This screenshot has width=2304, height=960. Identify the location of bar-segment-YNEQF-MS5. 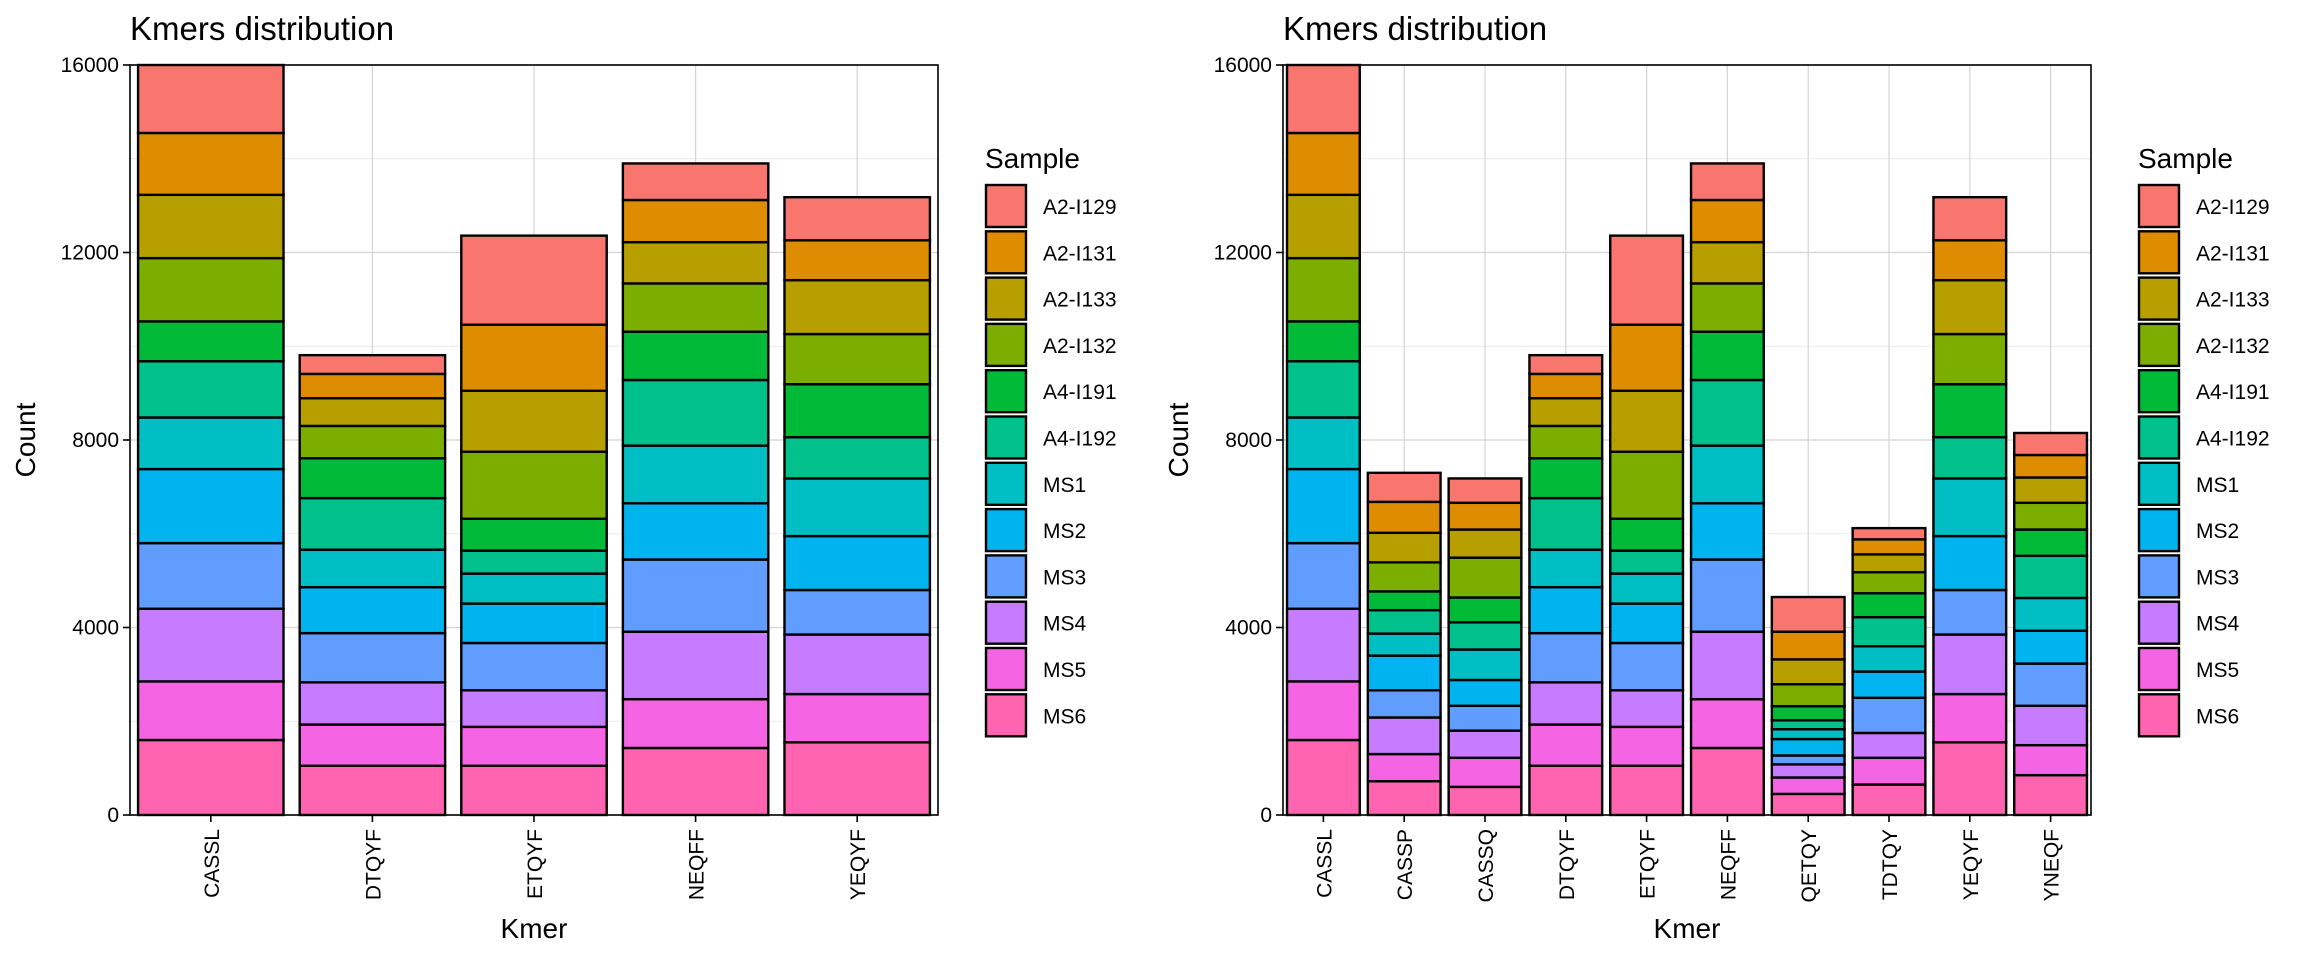
(2051, 760).